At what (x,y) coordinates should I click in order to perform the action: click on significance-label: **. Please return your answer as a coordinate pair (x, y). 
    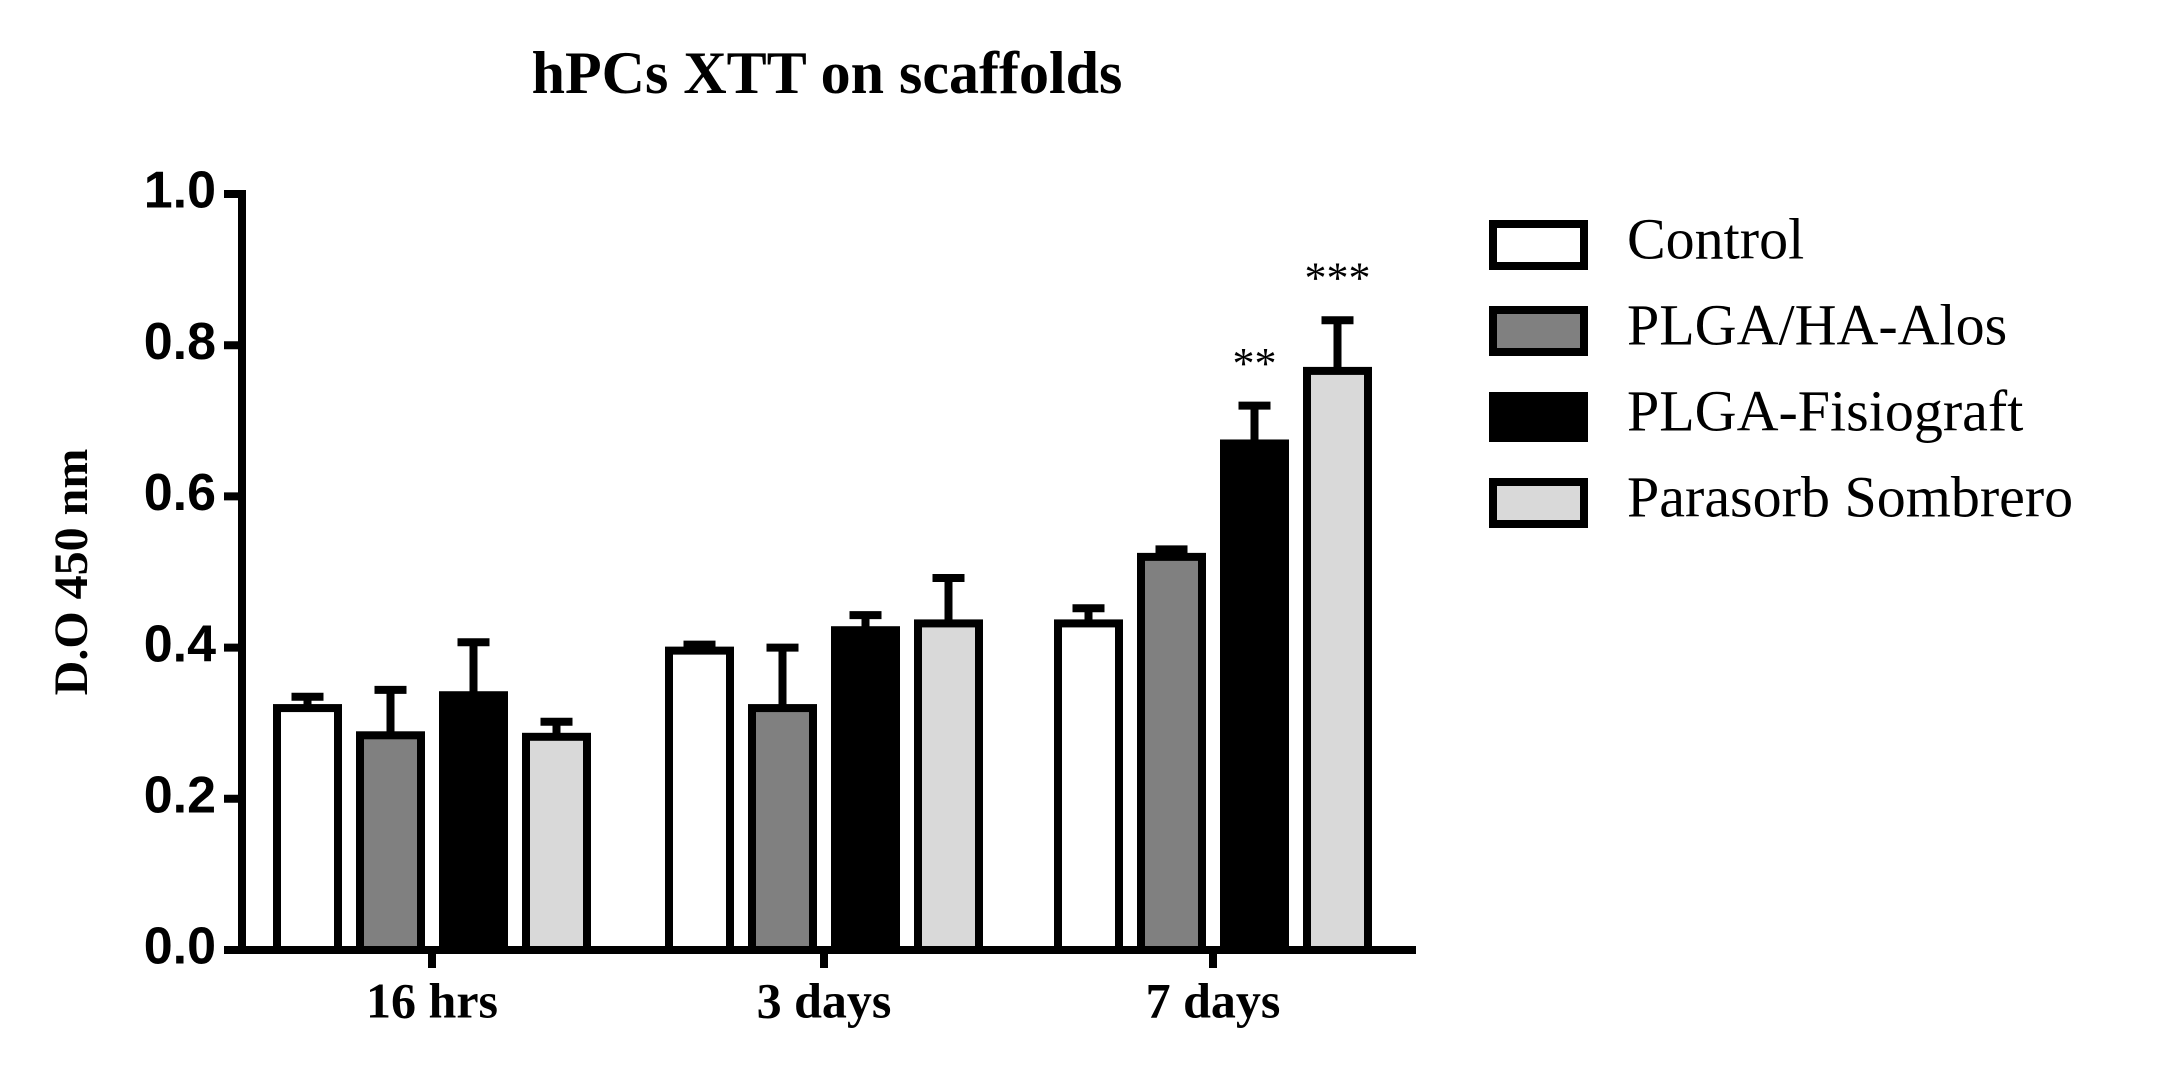
    Looking at the image, I should click on (1255, 363).